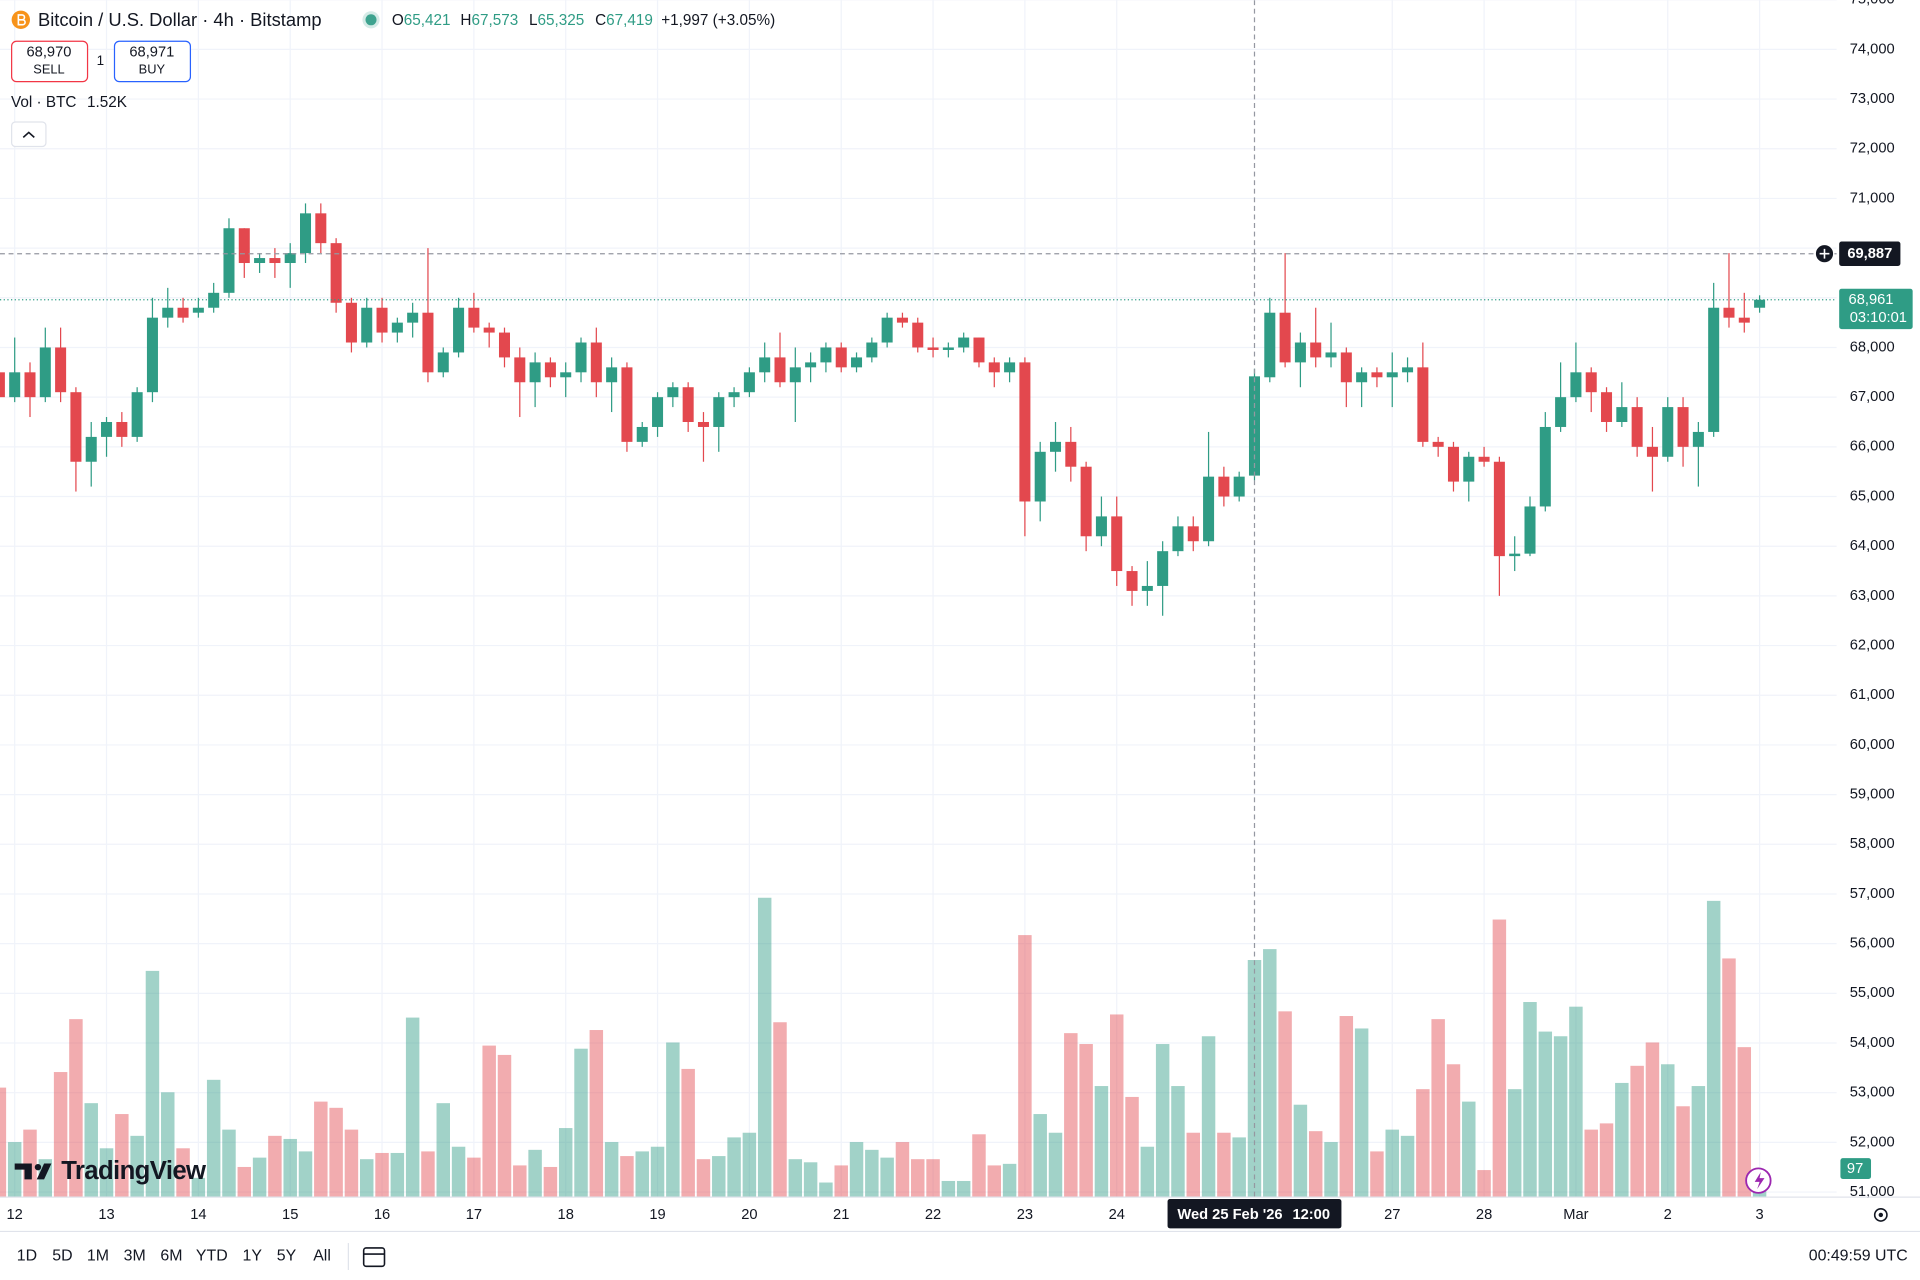 This screenshot has height=1280, width=1920. Describe the element at coordinates (98, 1256) in the screenshot. I see `timeframe-button: 1M` at that location.